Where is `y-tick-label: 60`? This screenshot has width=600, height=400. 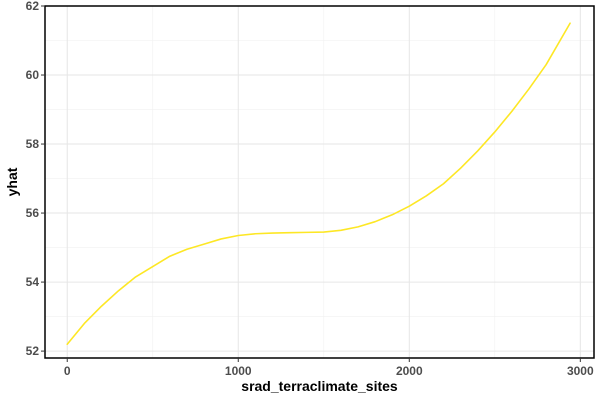 y-tick-label: 60 is located at coordinates (33, 75).